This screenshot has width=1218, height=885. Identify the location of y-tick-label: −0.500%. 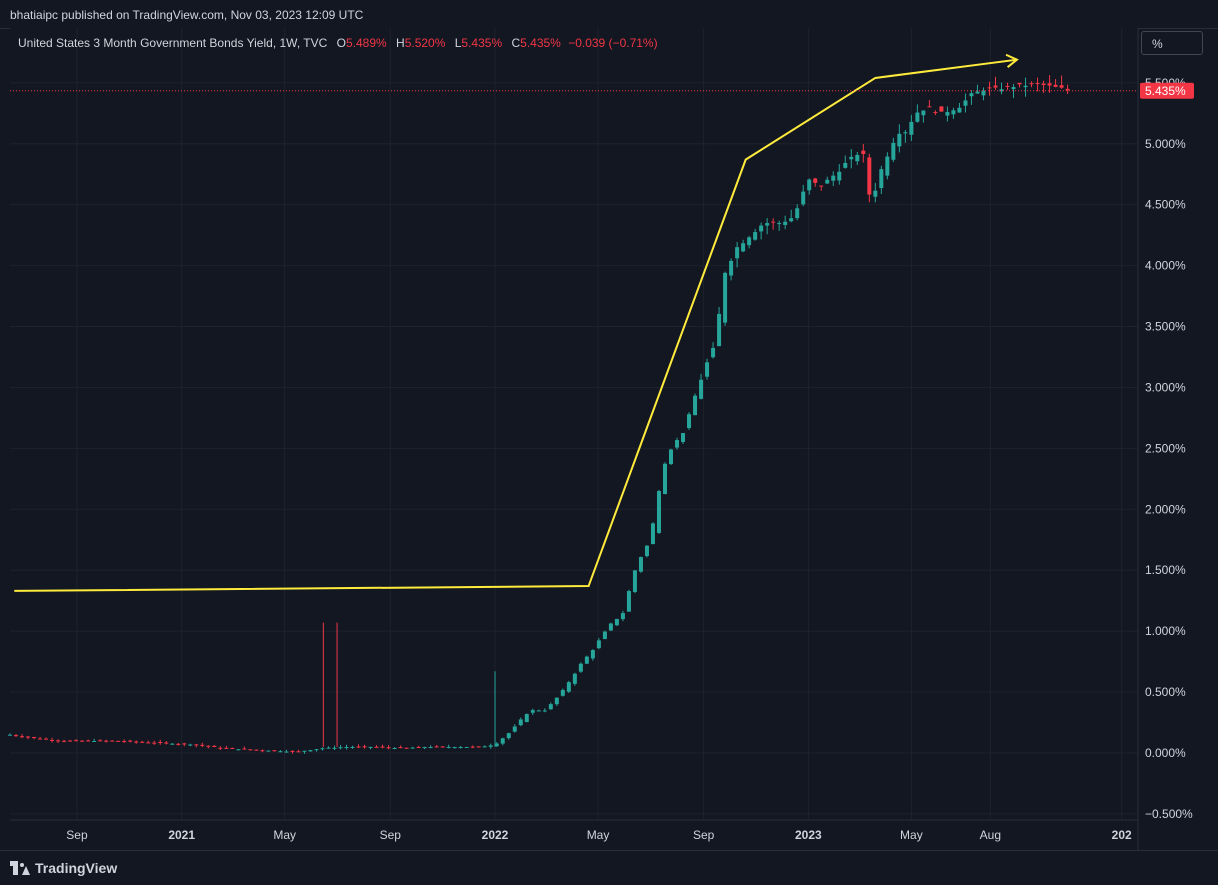
(1169, 814).